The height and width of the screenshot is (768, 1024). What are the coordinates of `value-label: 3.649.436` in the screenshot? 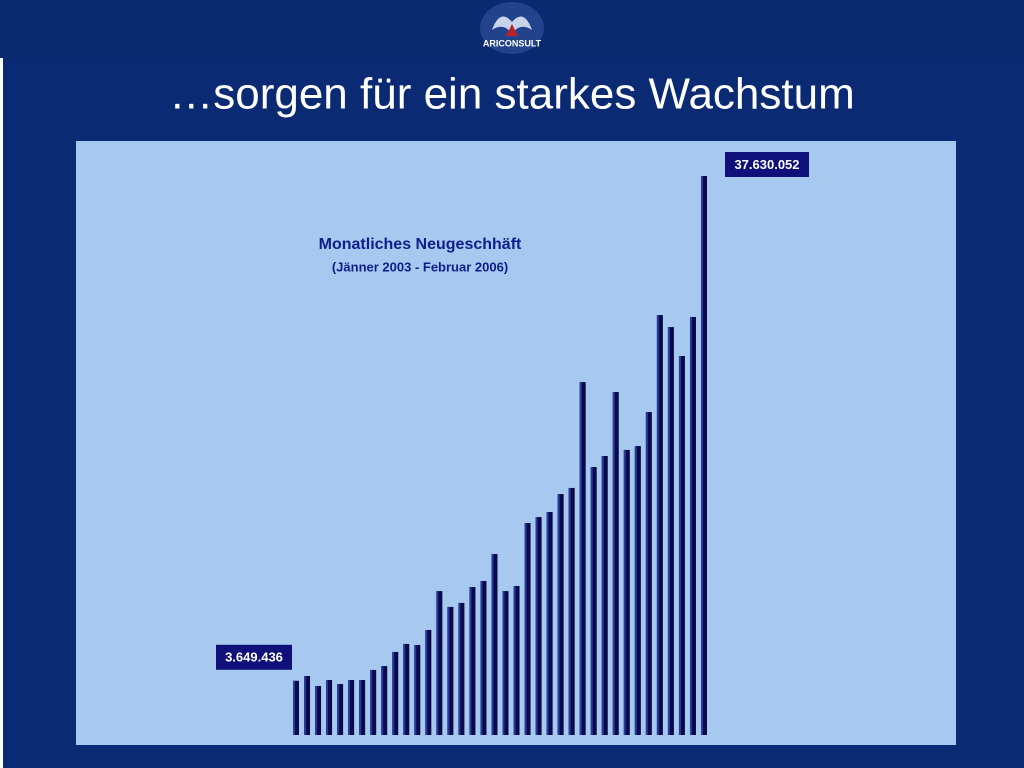 It's located at (254, 657).